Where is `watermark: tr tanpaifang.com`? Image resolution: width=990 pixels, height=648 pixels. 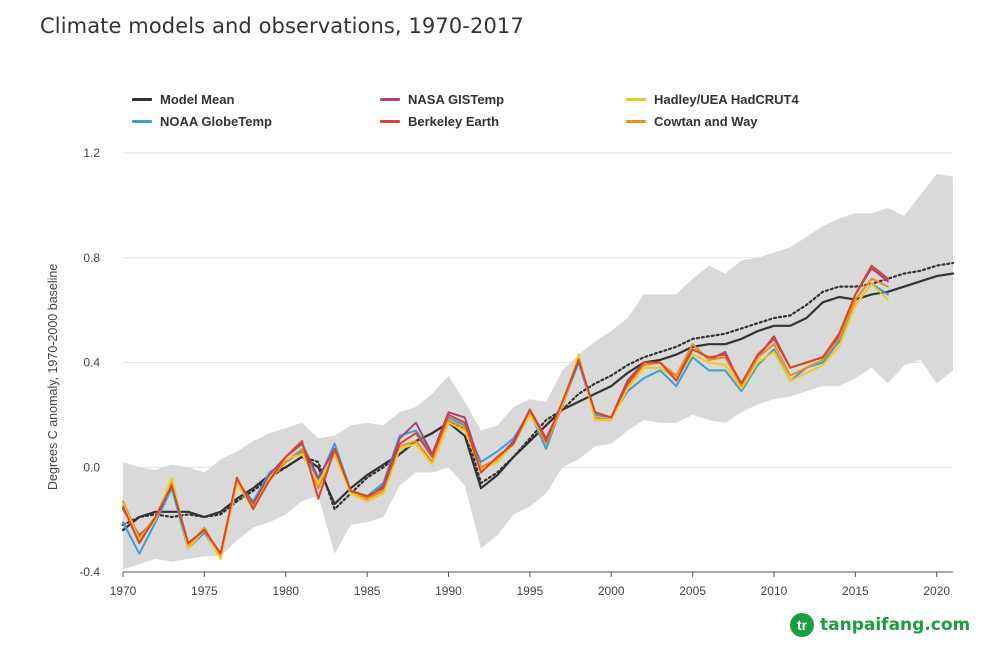 watermark: tr tanpaifang.com is located at coordinates (880, 625).